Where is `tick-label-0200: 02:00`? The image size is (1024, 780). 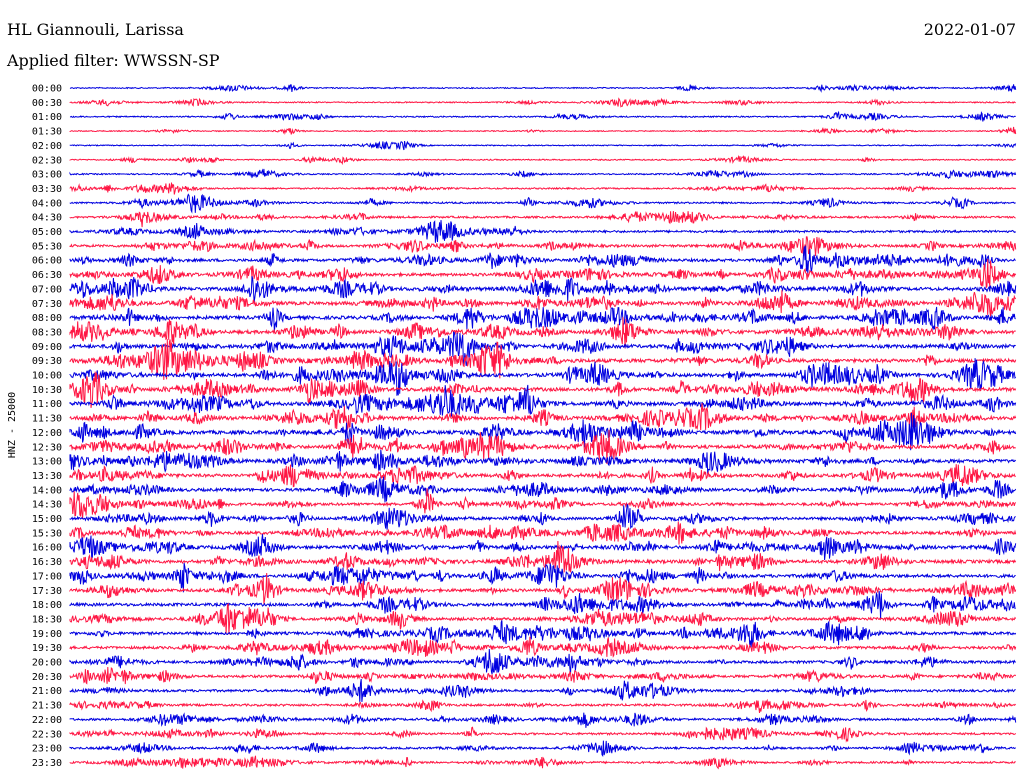 tick-label-0200: 02:00 is located at coordinates (47, 146).